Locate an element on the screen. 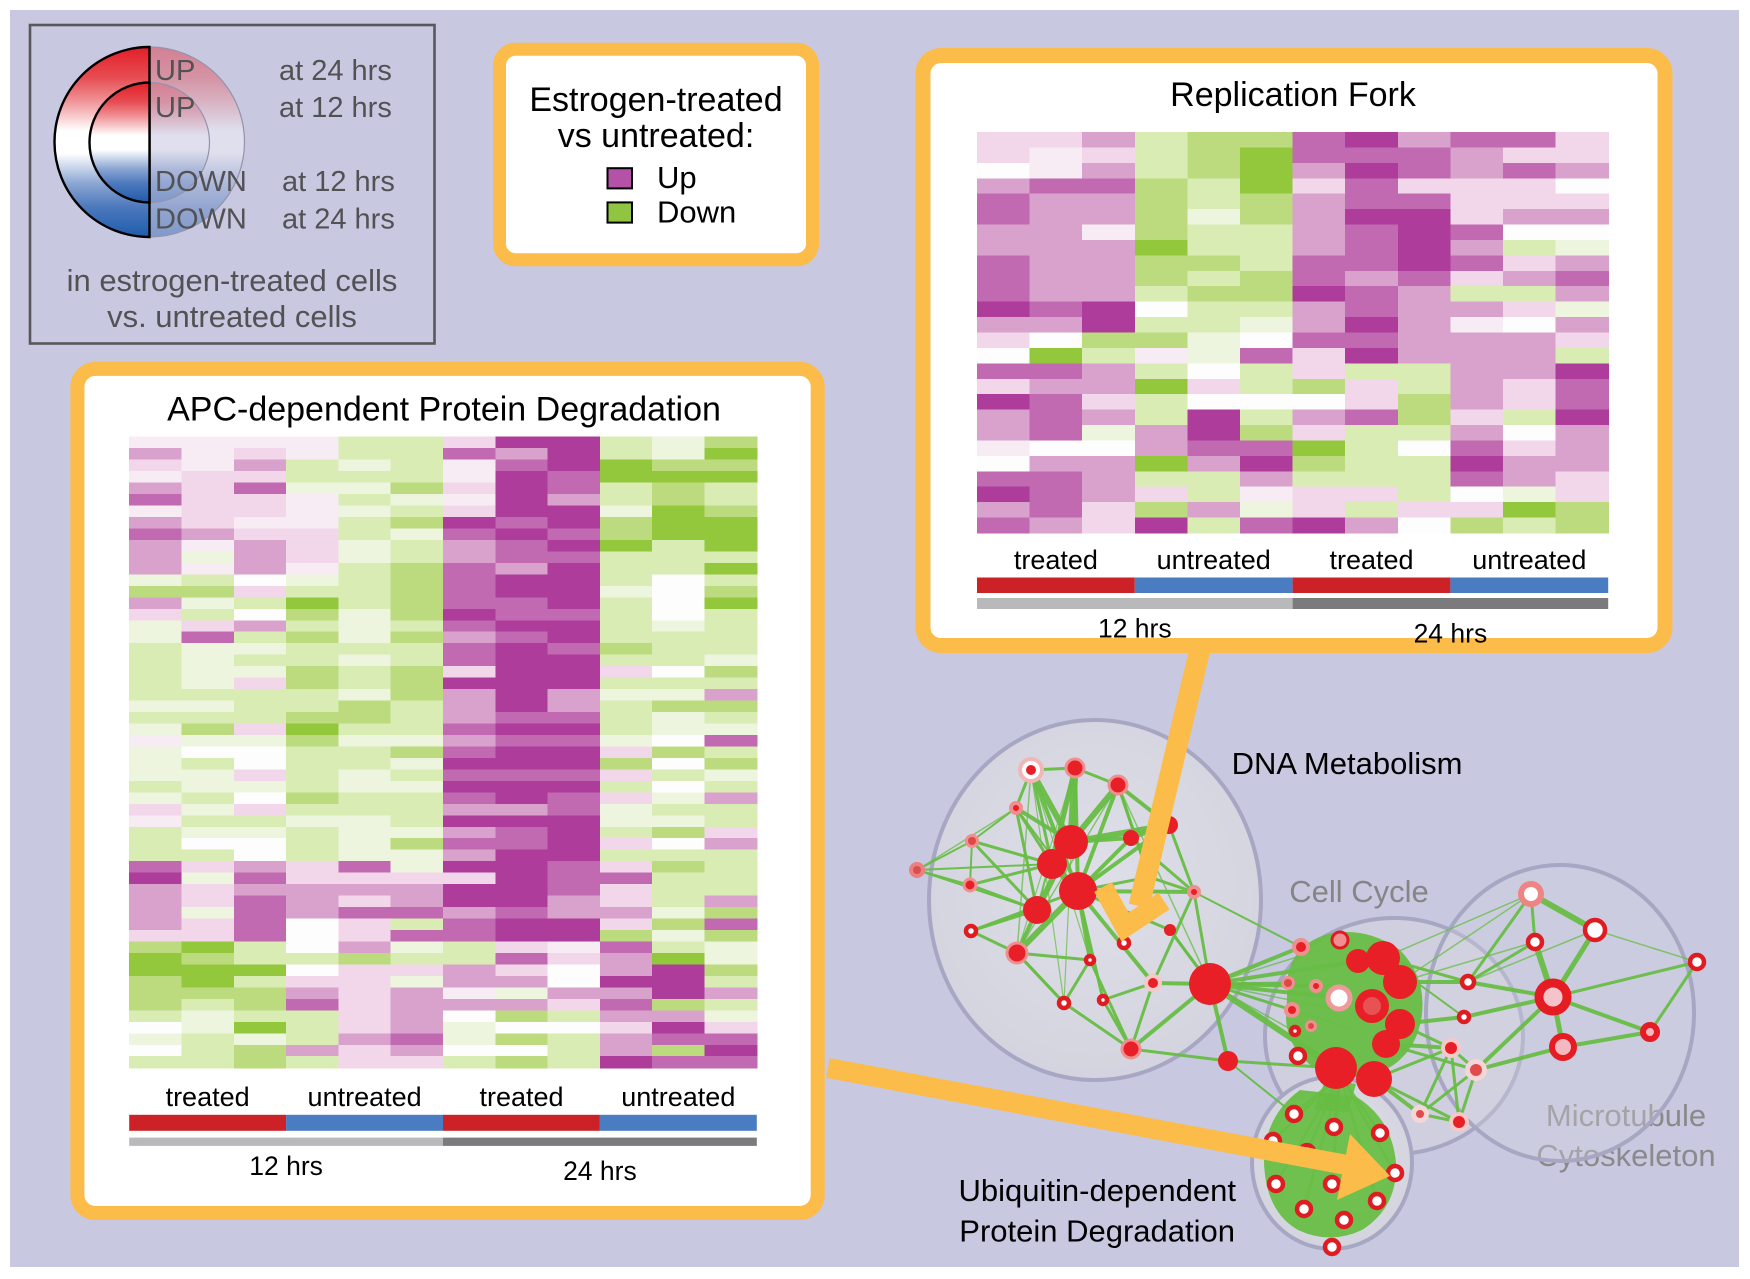 The image size is (1750, 1279). svg-text: Cell Cycle is located at coordinates (1359, 891).